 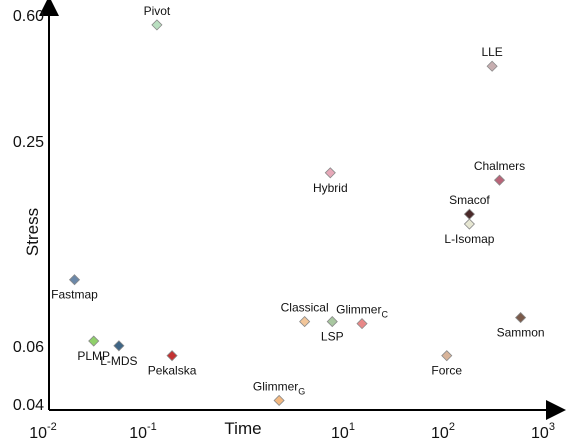 I want to click on point-l-isomap, so click(x=469, y=224).